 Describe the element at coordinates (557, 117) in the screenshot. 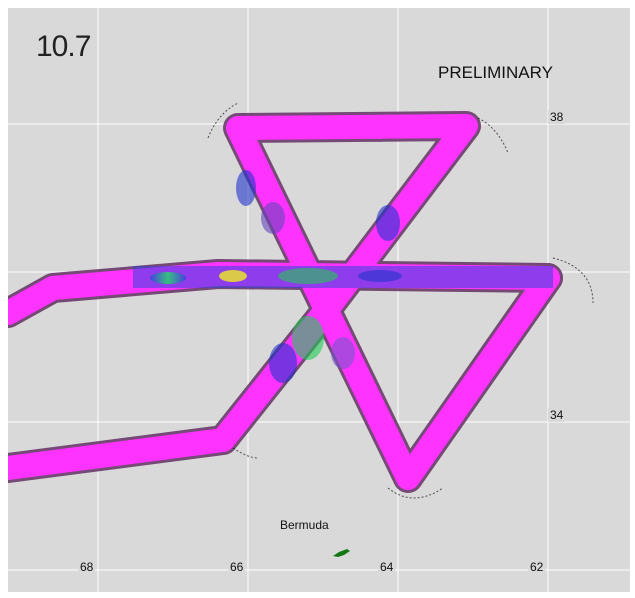

I see `lat-tick-38: 38` at that location.